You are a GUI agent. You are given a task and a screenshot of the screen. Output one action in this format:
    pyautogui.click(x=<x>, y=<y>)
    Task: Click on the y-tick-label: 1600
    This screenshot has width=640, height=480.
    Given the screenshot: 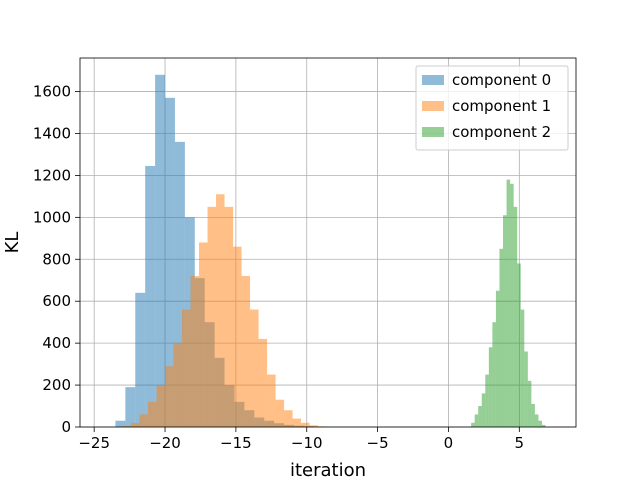 What is the action you would take?
    pyautogui.click(x=52, y=92)
    